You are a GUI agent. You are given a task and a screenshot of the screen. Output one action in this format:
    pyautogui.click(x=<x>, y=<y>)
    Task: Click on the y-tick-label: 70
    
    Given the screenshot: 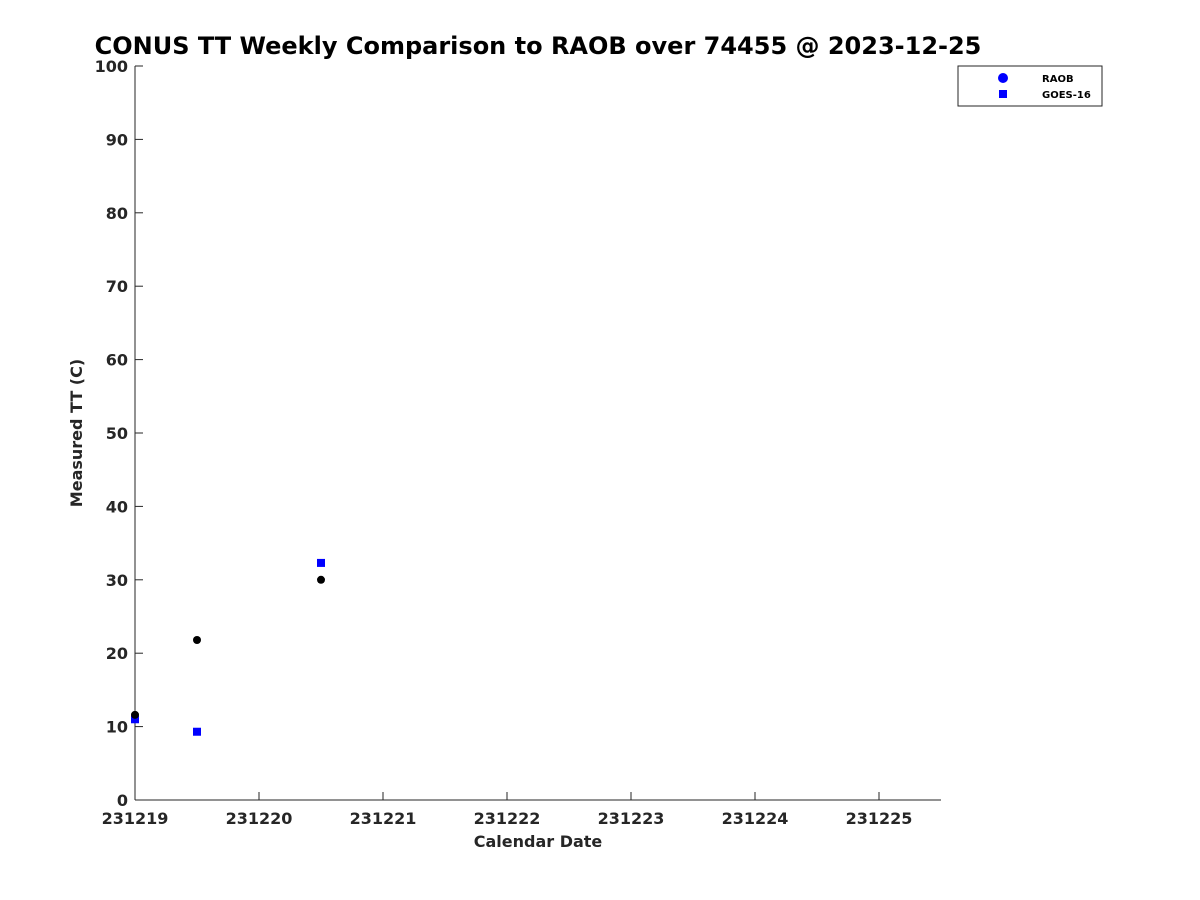 What is the action you would take?
    pyautogui.click(x=117, y=286)
    